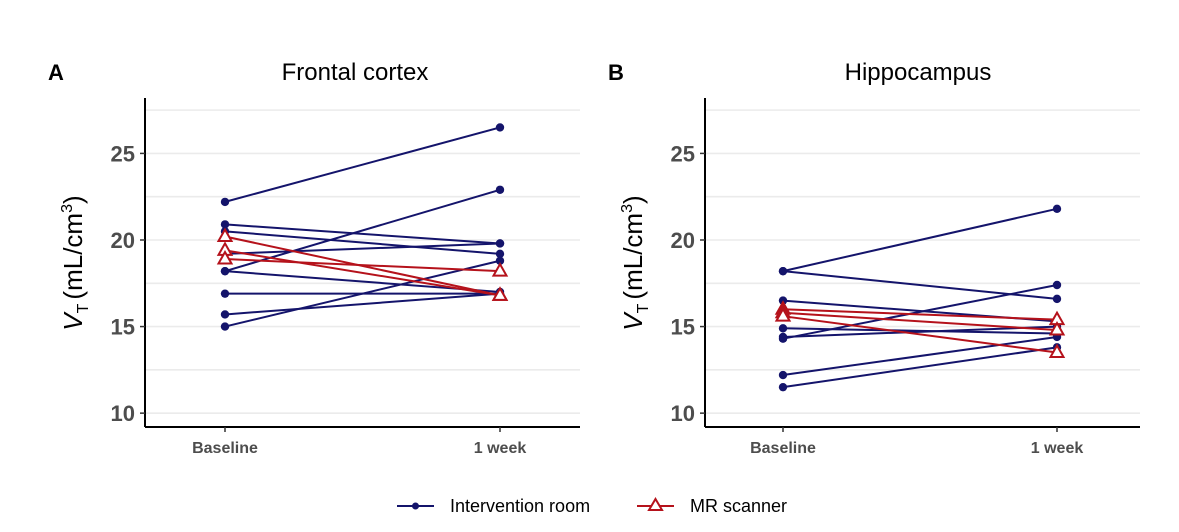  What do you see at coordinates (415, 506) in the screenshot?
I see `legend-circle-marker-icon` at bounding box center [415, 506].